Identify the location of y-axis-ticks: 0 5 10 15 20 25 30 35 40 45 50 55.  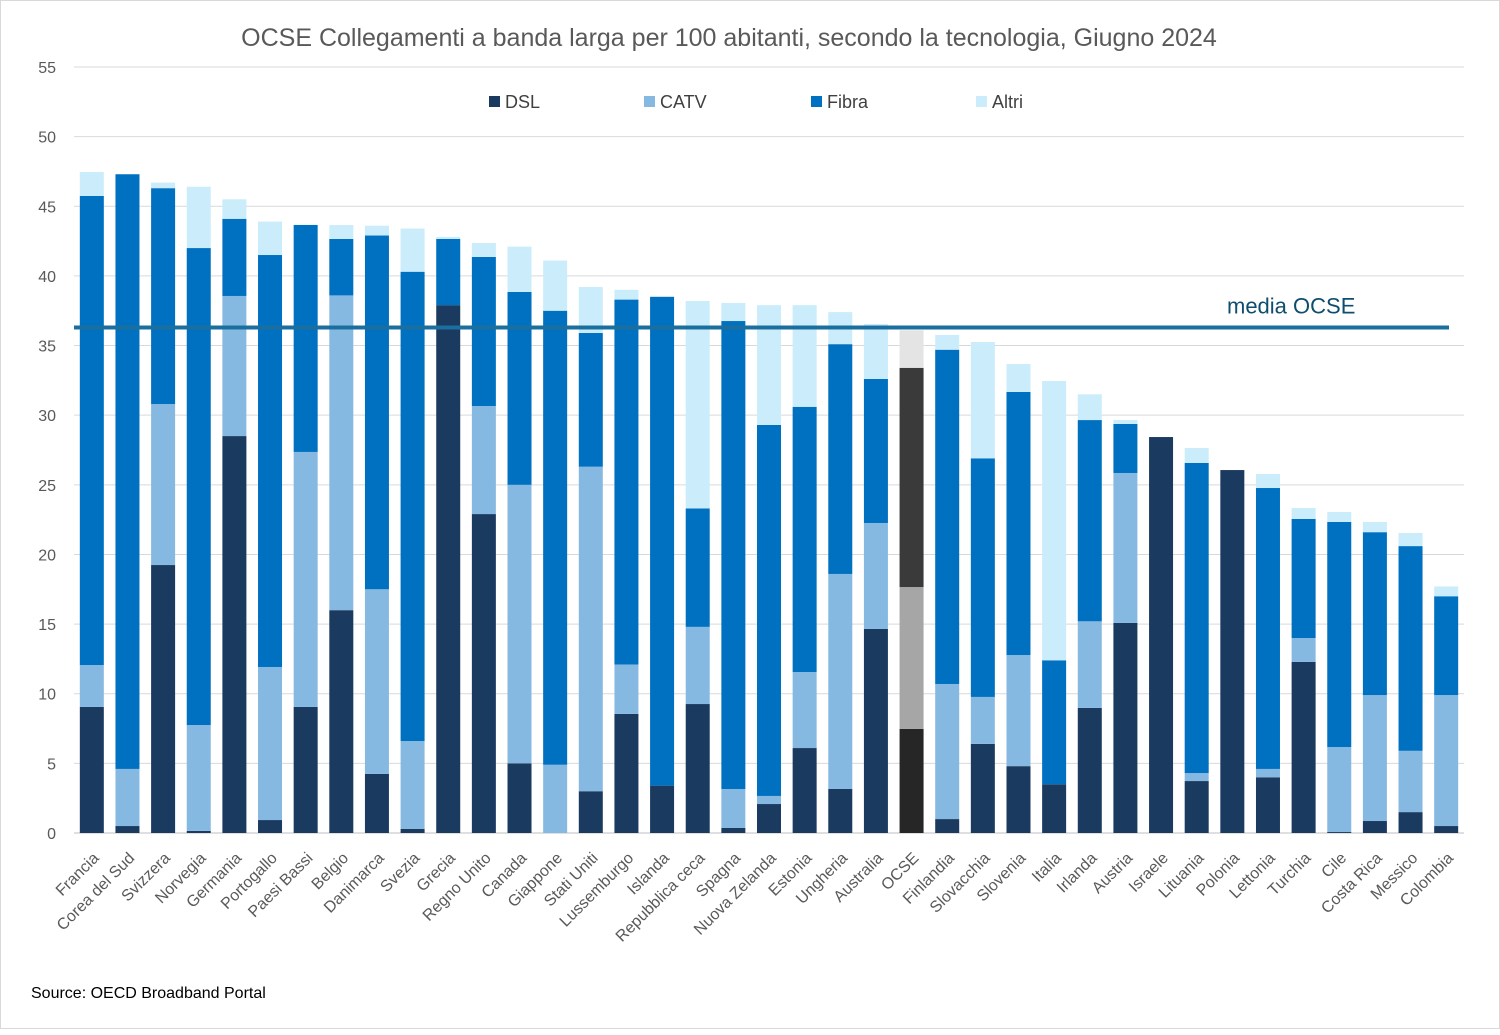
(47, 451).